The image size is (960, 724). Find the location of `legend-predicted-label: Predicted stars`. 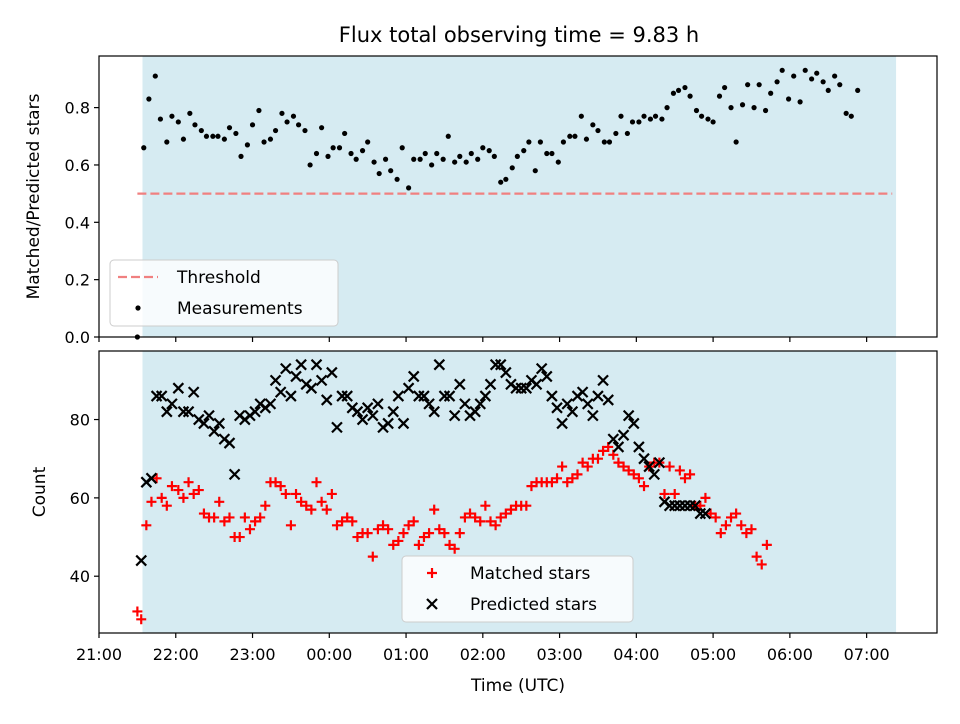

legend-predicted-label: Predicted stars is located at coordinates (533, 605).